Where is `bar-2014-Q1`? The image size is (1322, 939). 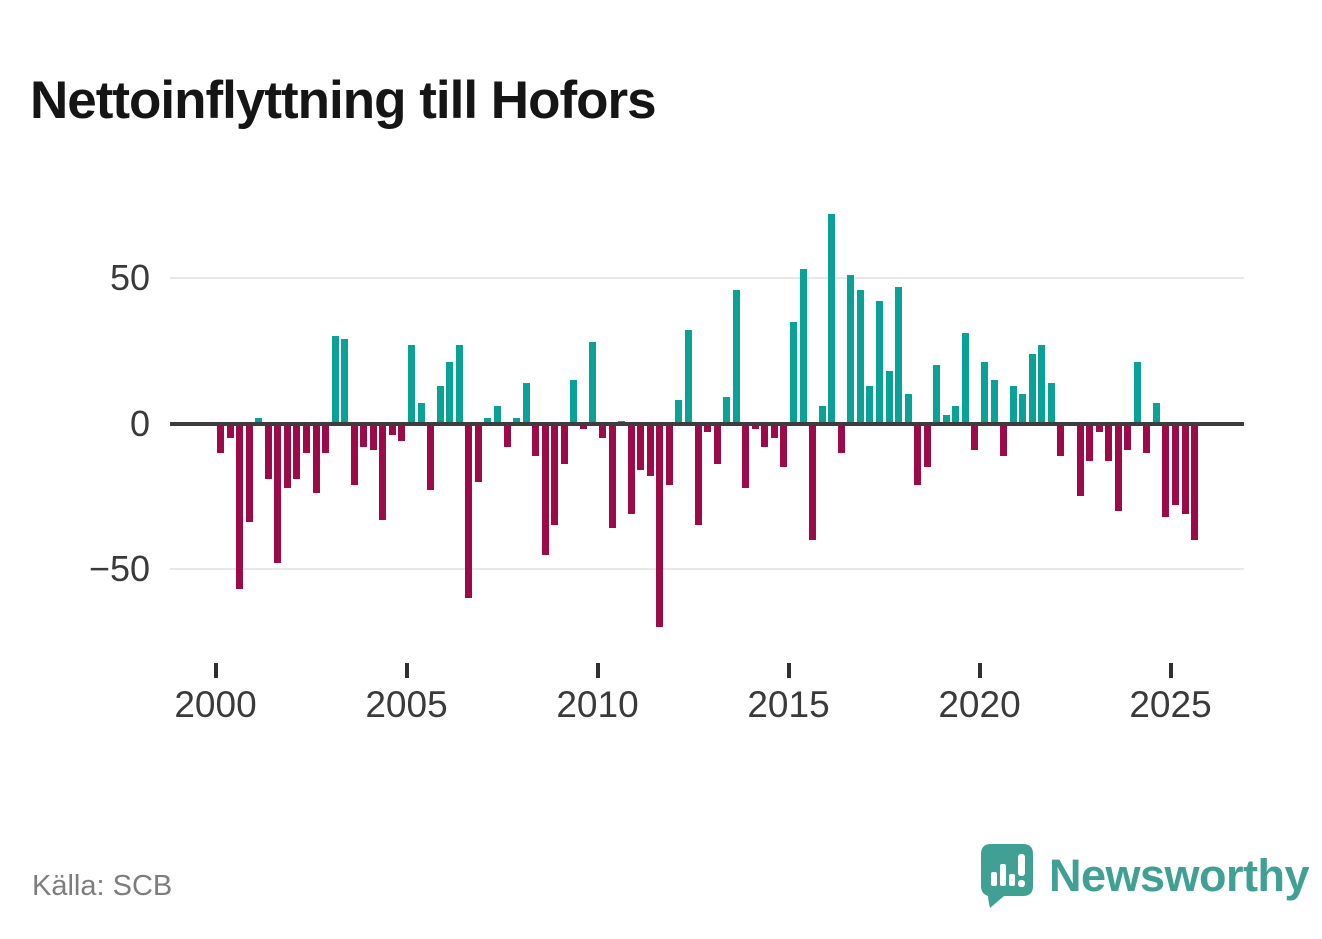
bar-2014-Q1 is located at coordinates (755, 426).